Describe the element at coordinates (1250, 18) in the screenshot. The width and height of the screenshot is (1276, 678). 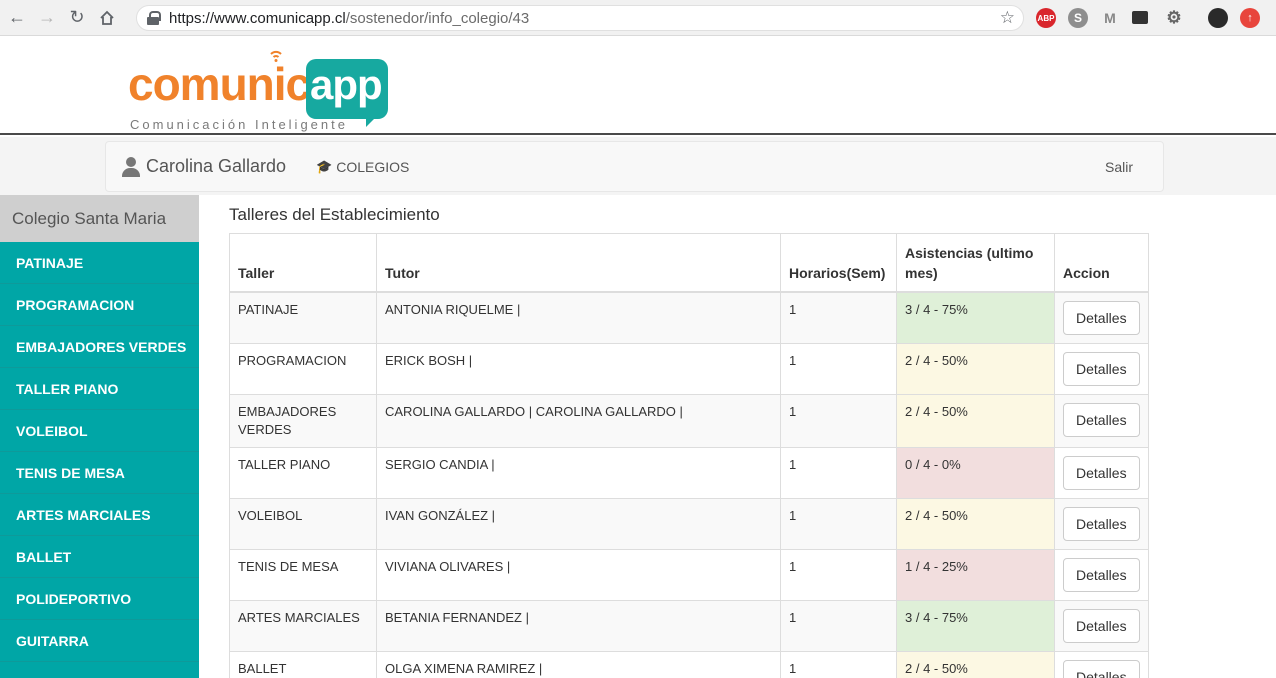
I see `upload-icon: ↑` at that location.